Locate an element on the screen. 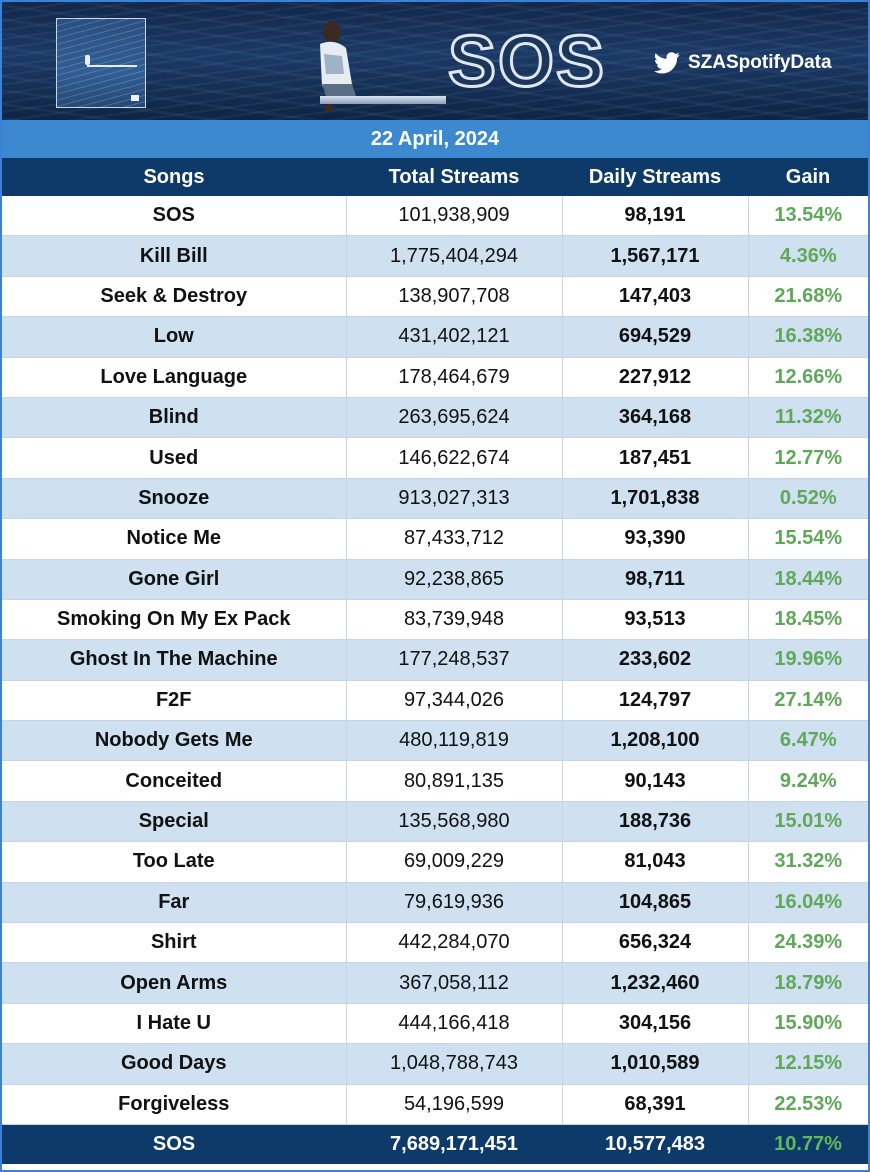 Image resolution: width=870 pixels, height=1172 pixels. table-row: Too Late 69,009,229 81,043 31.32% is located at coordinates (435, 862).